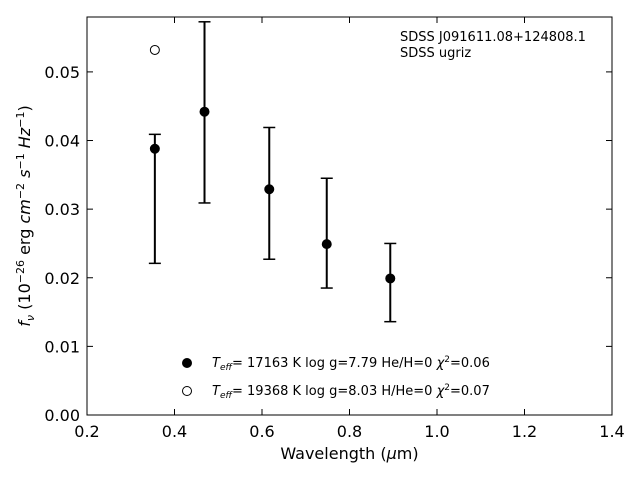  What do you see at coordinates (493, 37) in the screenshot?
I see `annotation-object-name: SDSS J091611.08+124808.1` at bounding box center [493, 37].